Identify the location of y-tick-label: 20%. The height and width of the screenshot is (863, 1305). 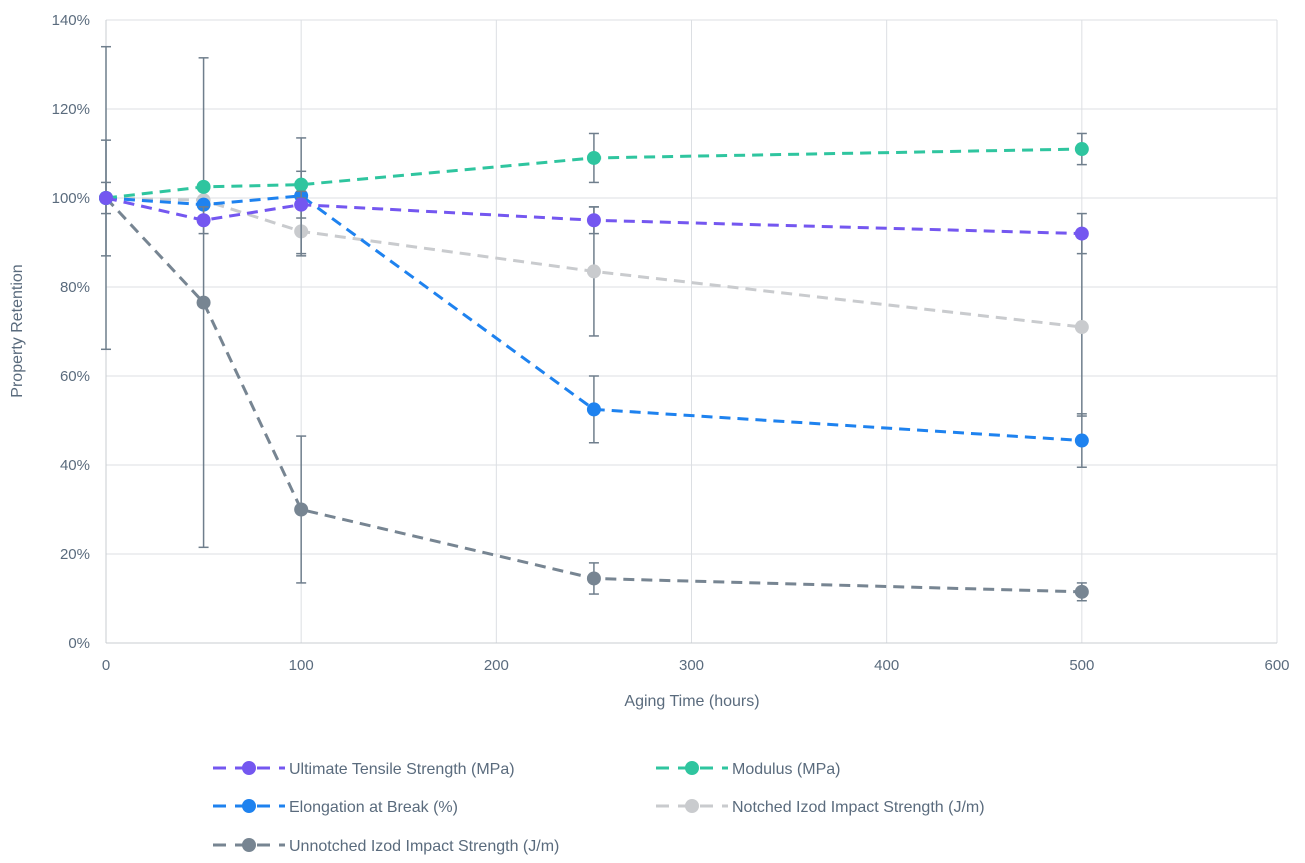
(75, 554).